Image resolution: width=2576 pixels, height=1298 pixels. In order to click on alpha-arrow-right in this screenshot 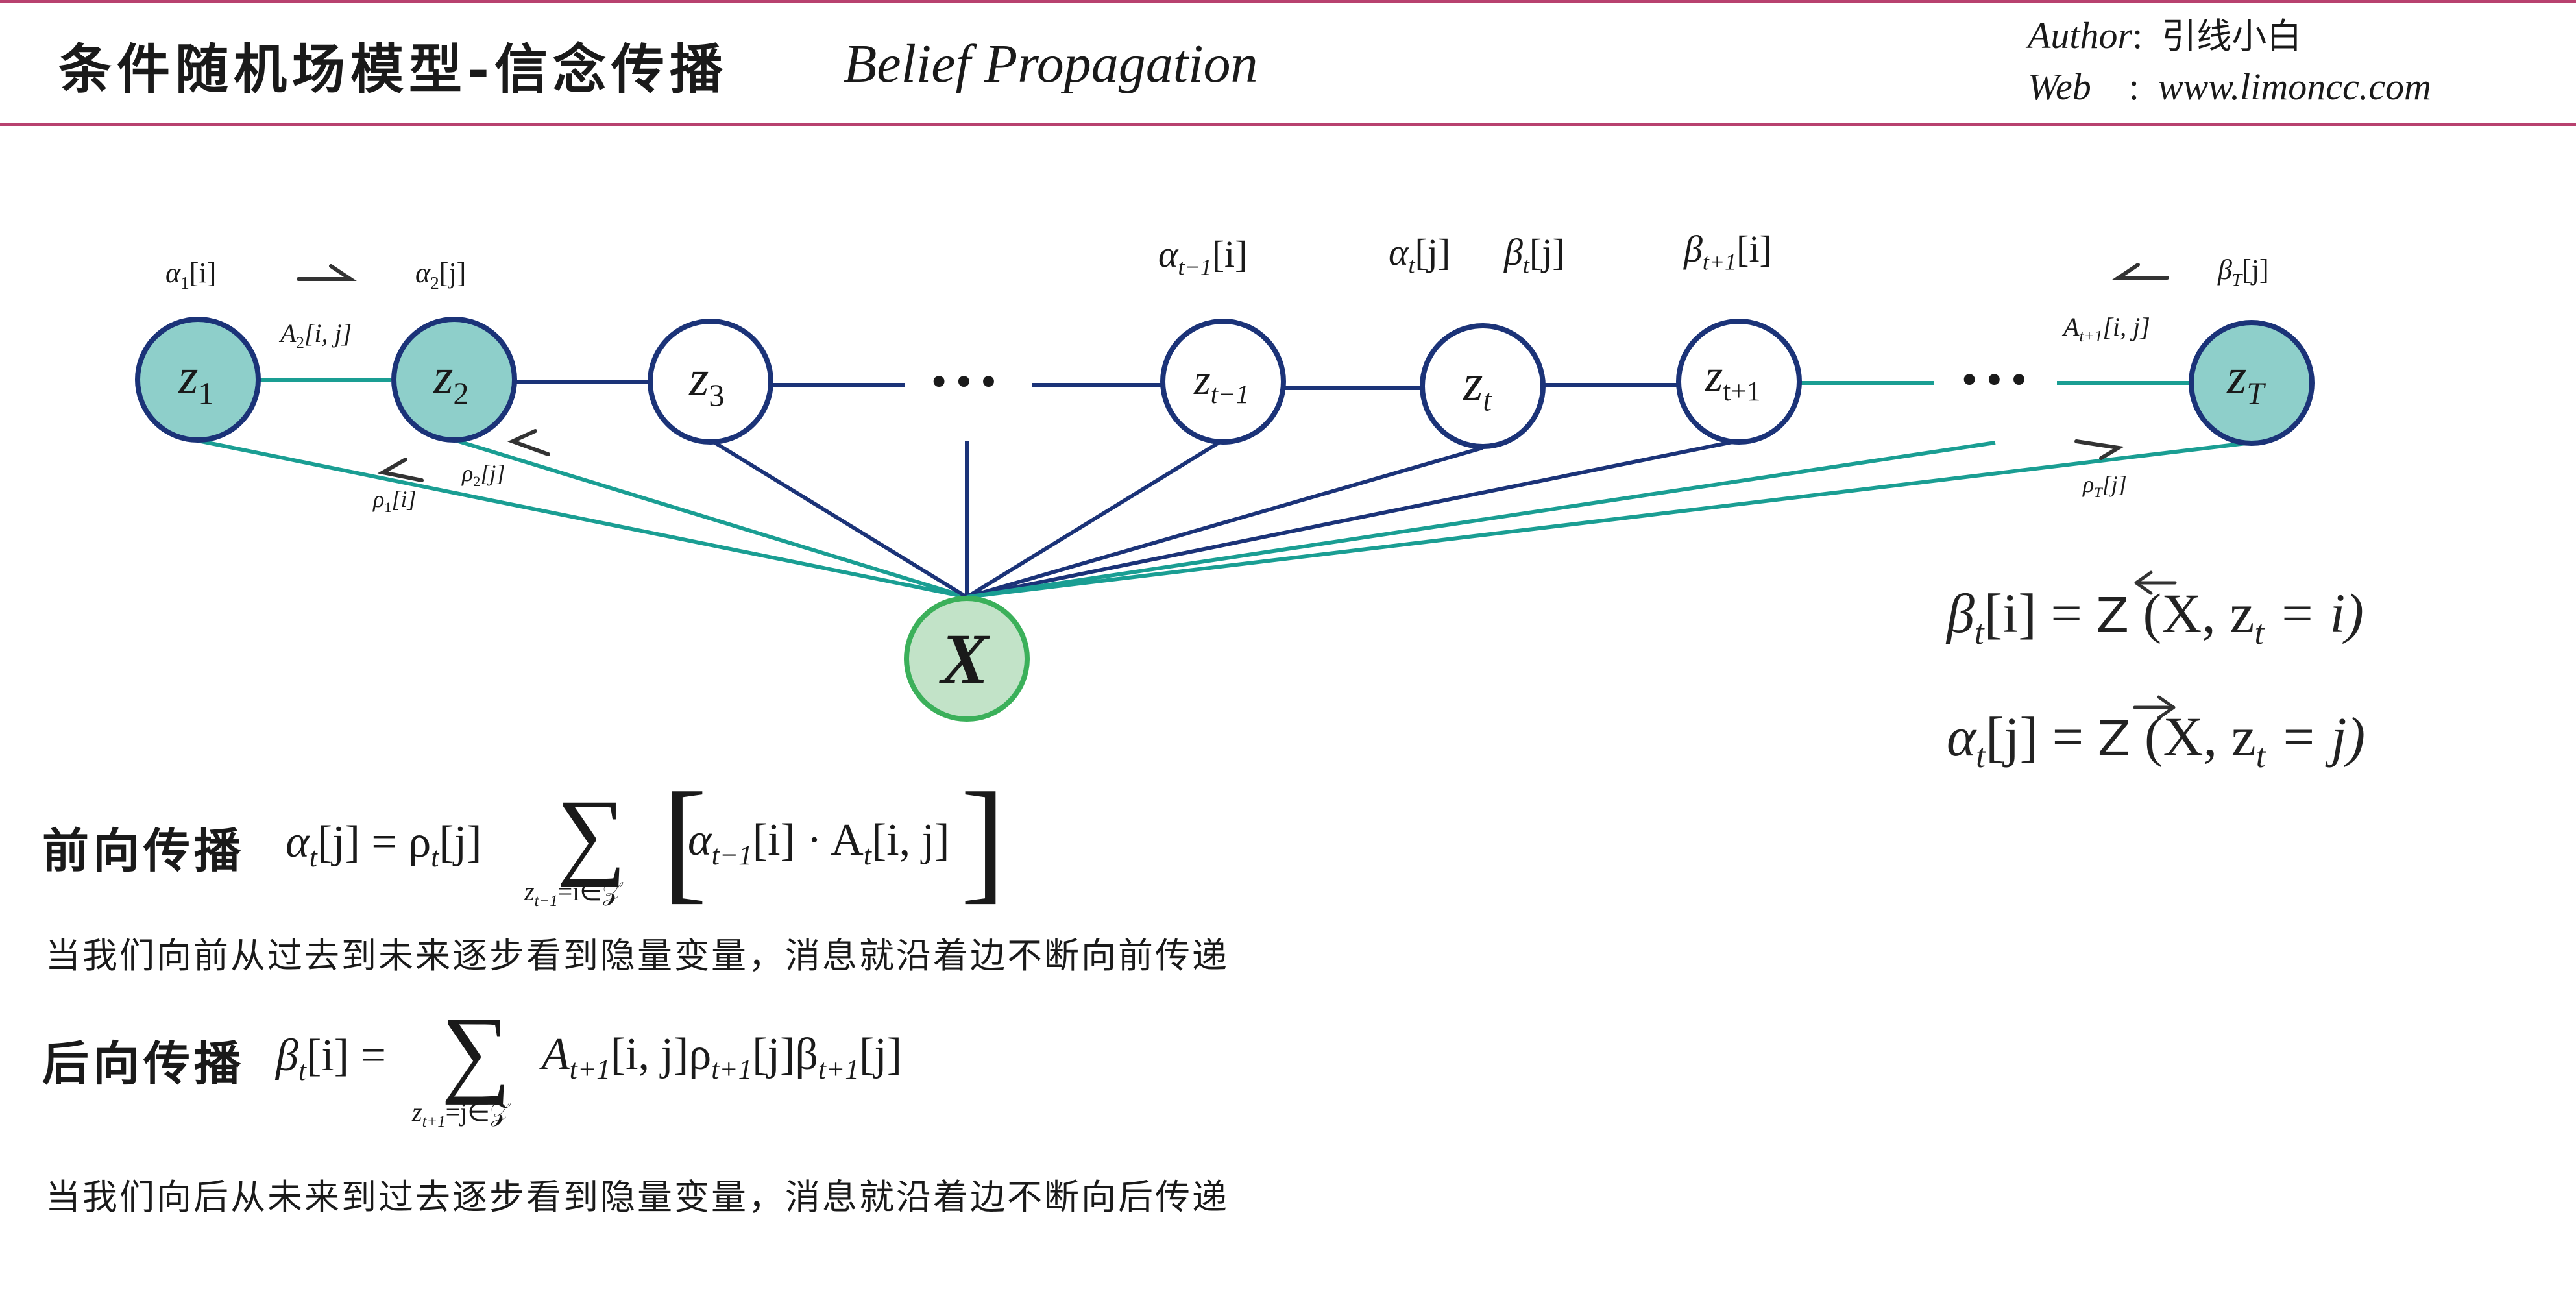, I will do `click(327, 272)`.